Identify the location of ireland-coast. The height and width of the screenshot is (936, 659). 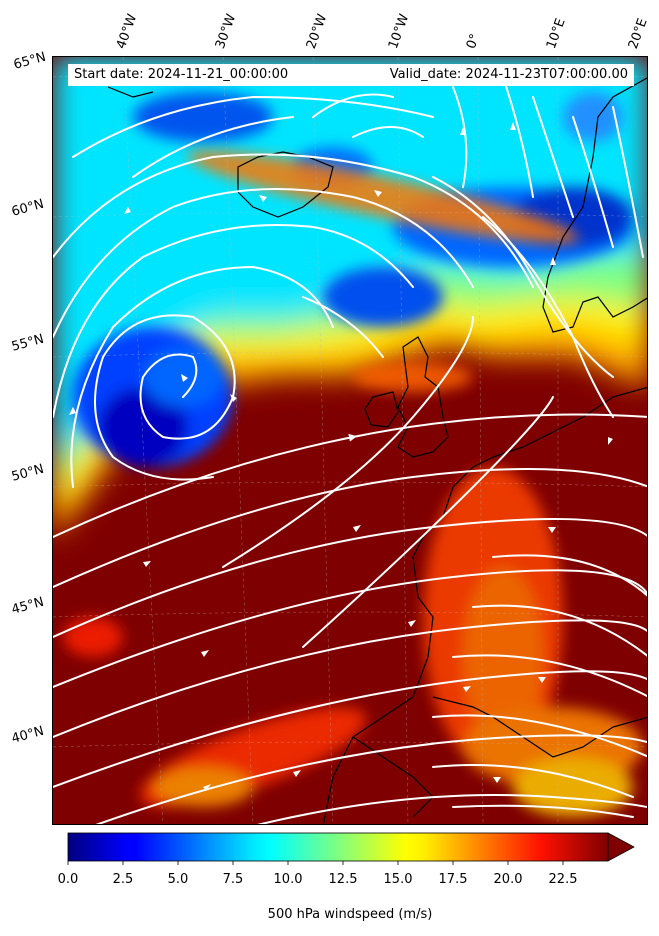
(381, 409).